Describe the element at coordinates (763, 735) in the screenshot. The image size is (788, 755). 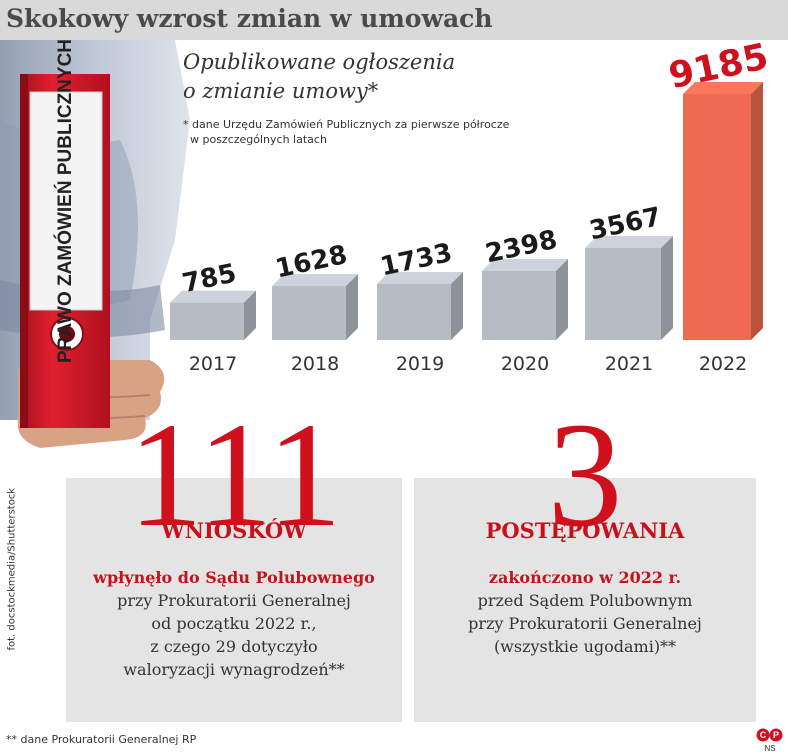
I see `svg-text: C` at that location.